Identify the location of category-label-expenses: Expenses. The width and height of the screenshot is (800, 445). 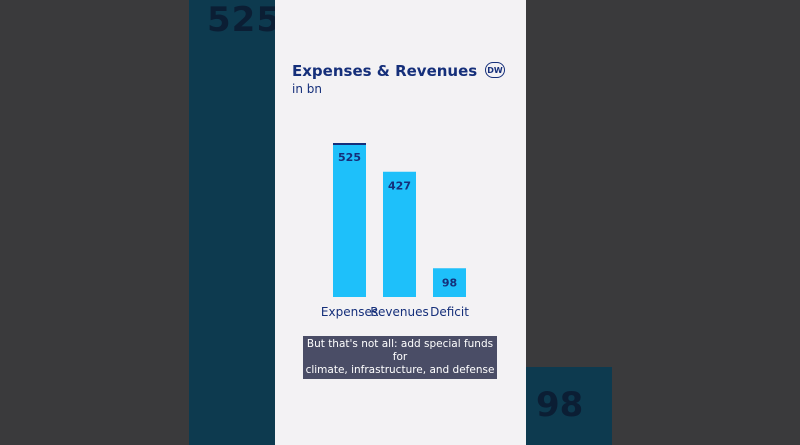
(349, 312).